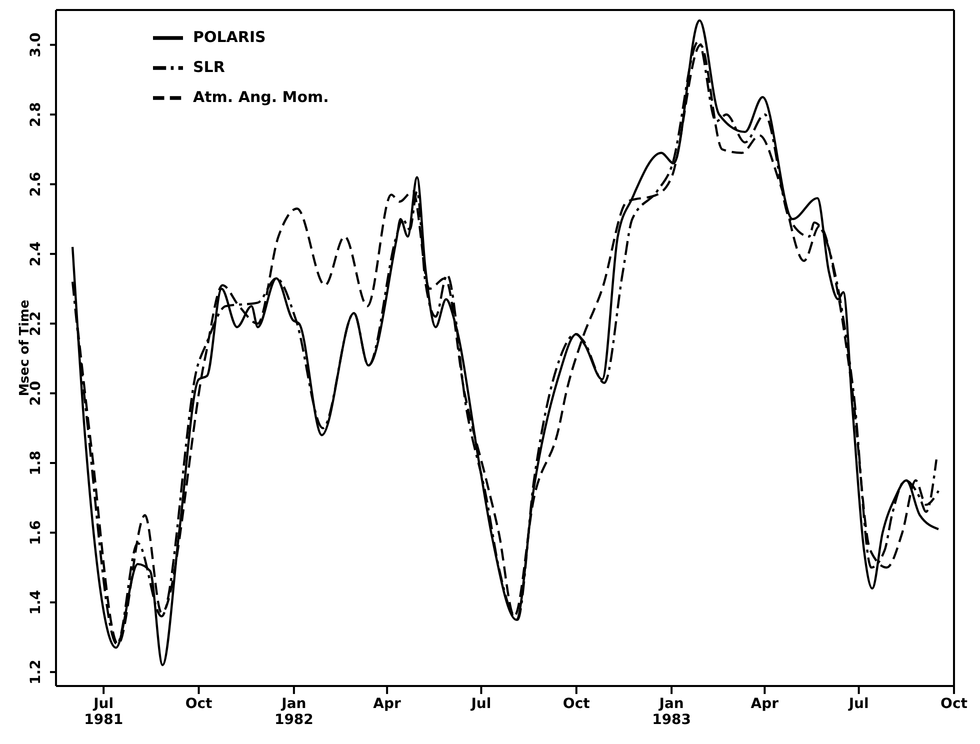  What do you see at coordinates (36, 253) in the screenshot?
I see `y-tick-label: 2.4` at bounding box center [36, 253].